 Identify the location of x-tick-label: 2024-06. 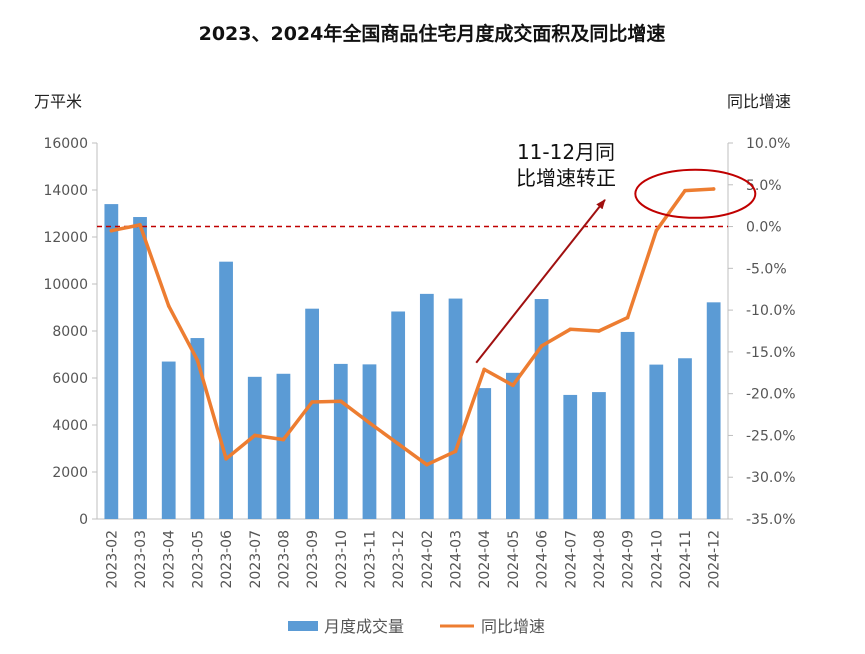
(543, 559).